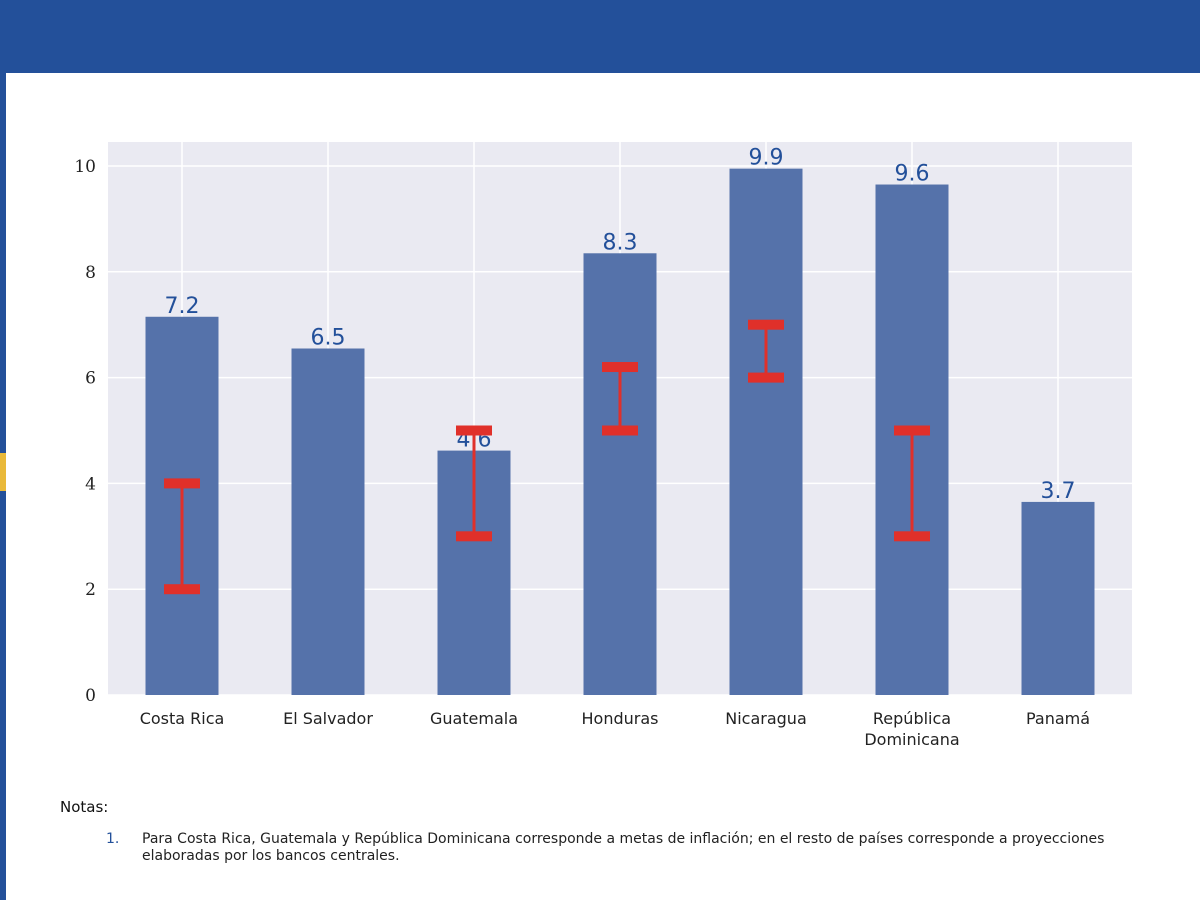 The image size is (1200, 900). What do you see at coordinates (620, 718) in the screenshot?
I see `x-tick-label: Honduras` at bounding box center [620, 718].